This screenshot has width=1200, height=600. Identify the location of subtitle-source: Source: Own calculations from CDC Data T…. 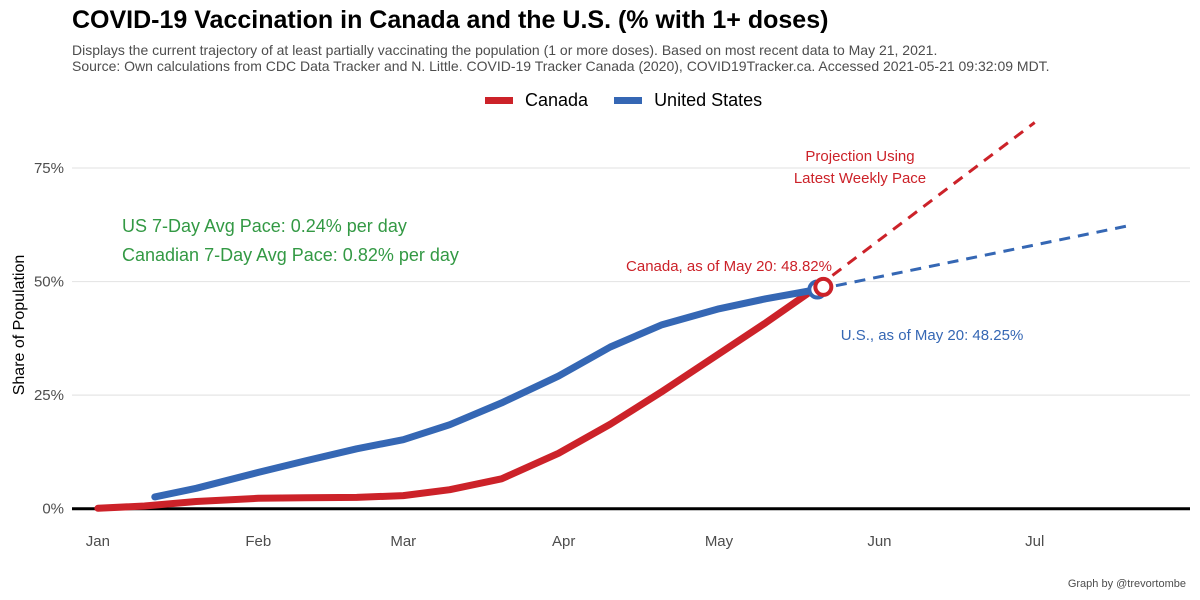
(561, 66).